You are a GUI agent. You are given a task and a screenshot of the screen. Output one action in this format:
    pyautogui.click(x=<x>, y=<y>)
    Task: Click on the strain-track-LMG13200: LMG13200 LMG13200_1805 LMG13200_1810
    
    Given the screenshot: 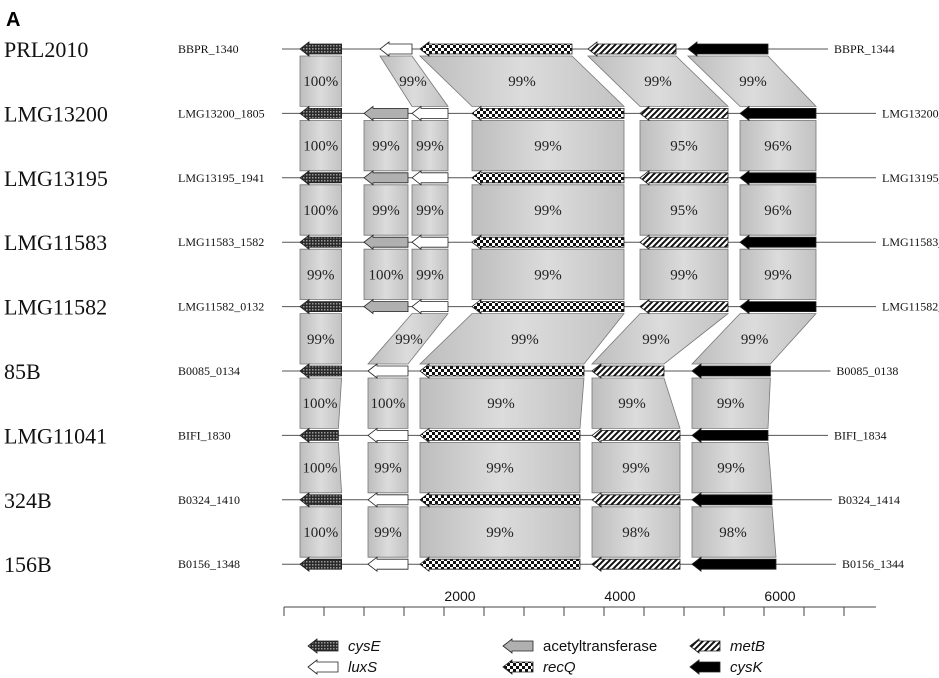 What is the action you would take?
    pyautogui.click(x=471, y=113)
    